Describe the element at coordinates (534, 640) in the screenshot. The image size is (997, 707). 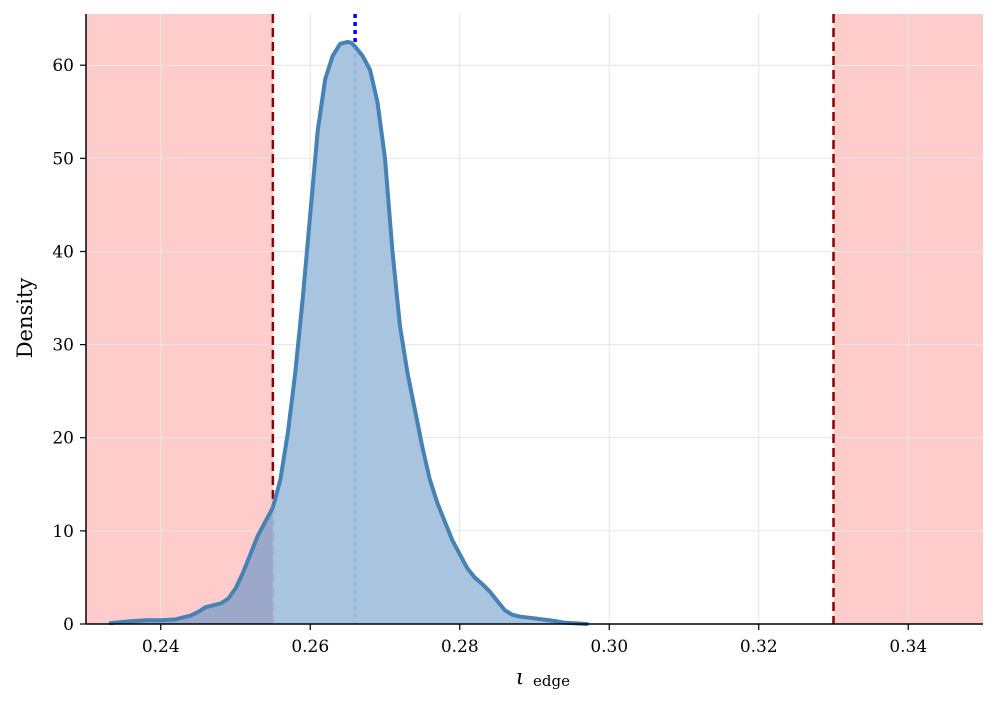
I see `x-axis-ticks: 0.24 0.26 0.28 0.30 0.32 0.34` at that location.